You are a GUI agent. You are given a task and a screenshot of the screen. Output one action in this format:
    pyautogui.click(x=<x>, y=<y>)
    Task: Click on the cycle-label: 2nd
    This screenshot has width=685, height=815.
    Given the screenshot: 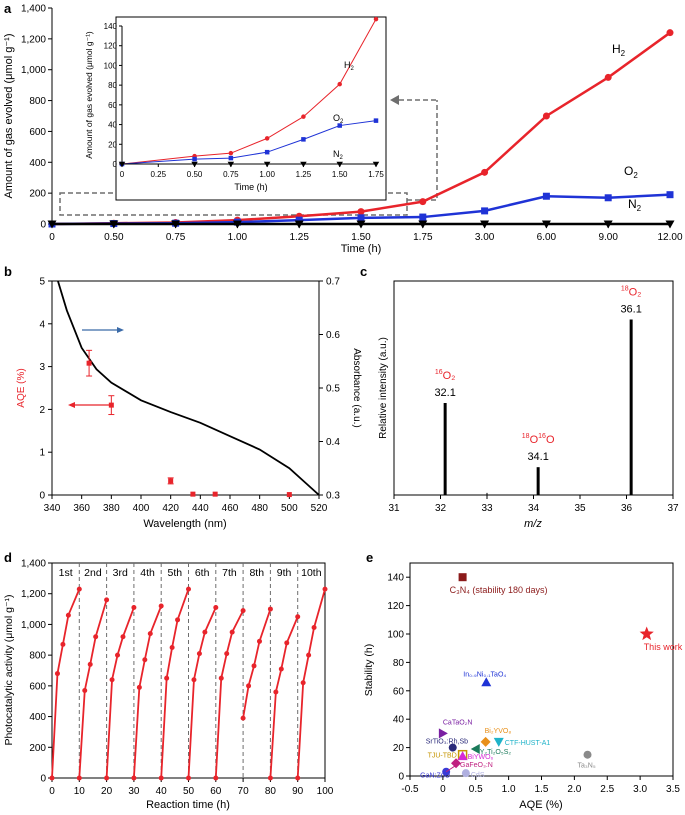 What is the action you would take?
    pyautogui.click(x=93, y=573)
    